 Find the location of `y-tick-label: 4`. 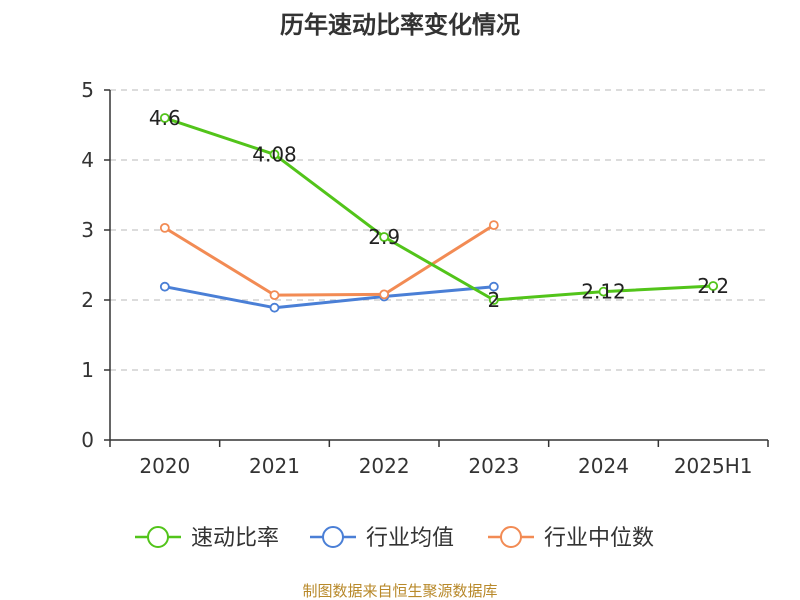

y-tick-label: 4 is located at coordinates (87, 160).